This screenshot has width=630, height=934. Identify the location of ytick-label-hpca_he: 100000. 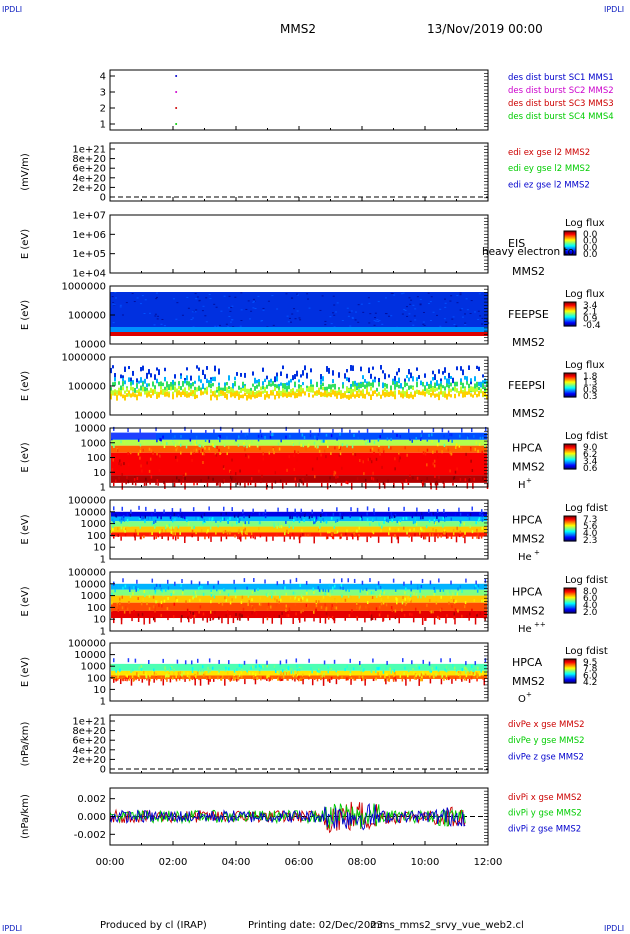
(87, 501).